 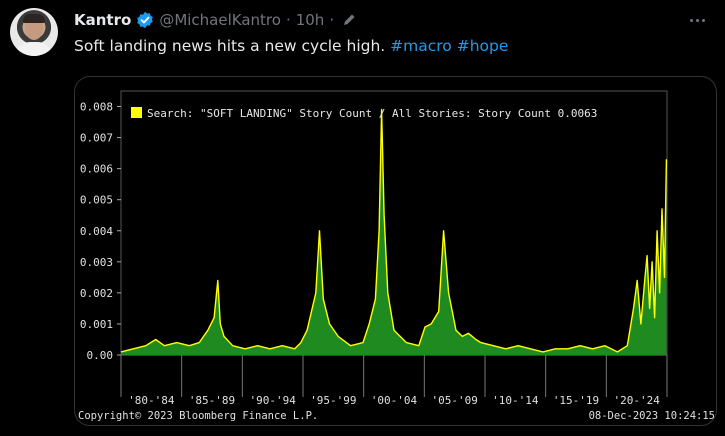 What do you see at coordinates (515, 400) in the screenshot?
I see `x-tick-label: '10-'14` at bounding box center [515, 400].